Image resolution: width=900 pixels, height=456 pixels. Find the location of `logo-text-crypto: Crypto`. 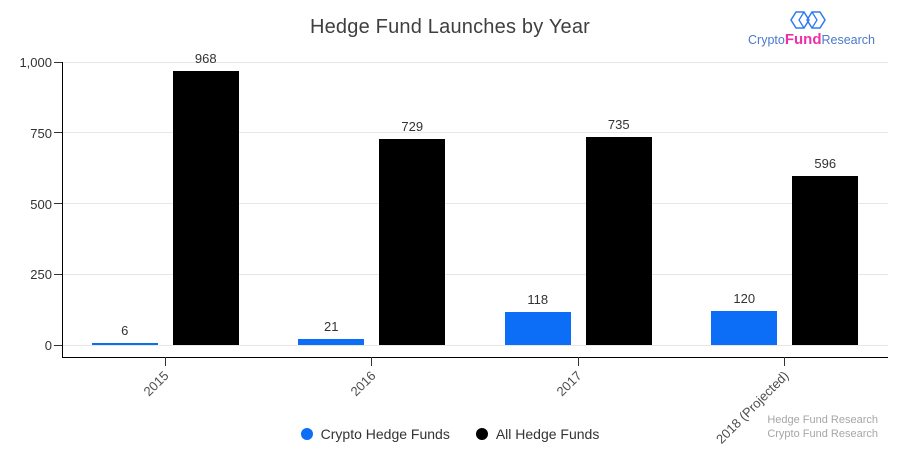

logo-text-crypto: Crypto is located at coordinates (766, 40).